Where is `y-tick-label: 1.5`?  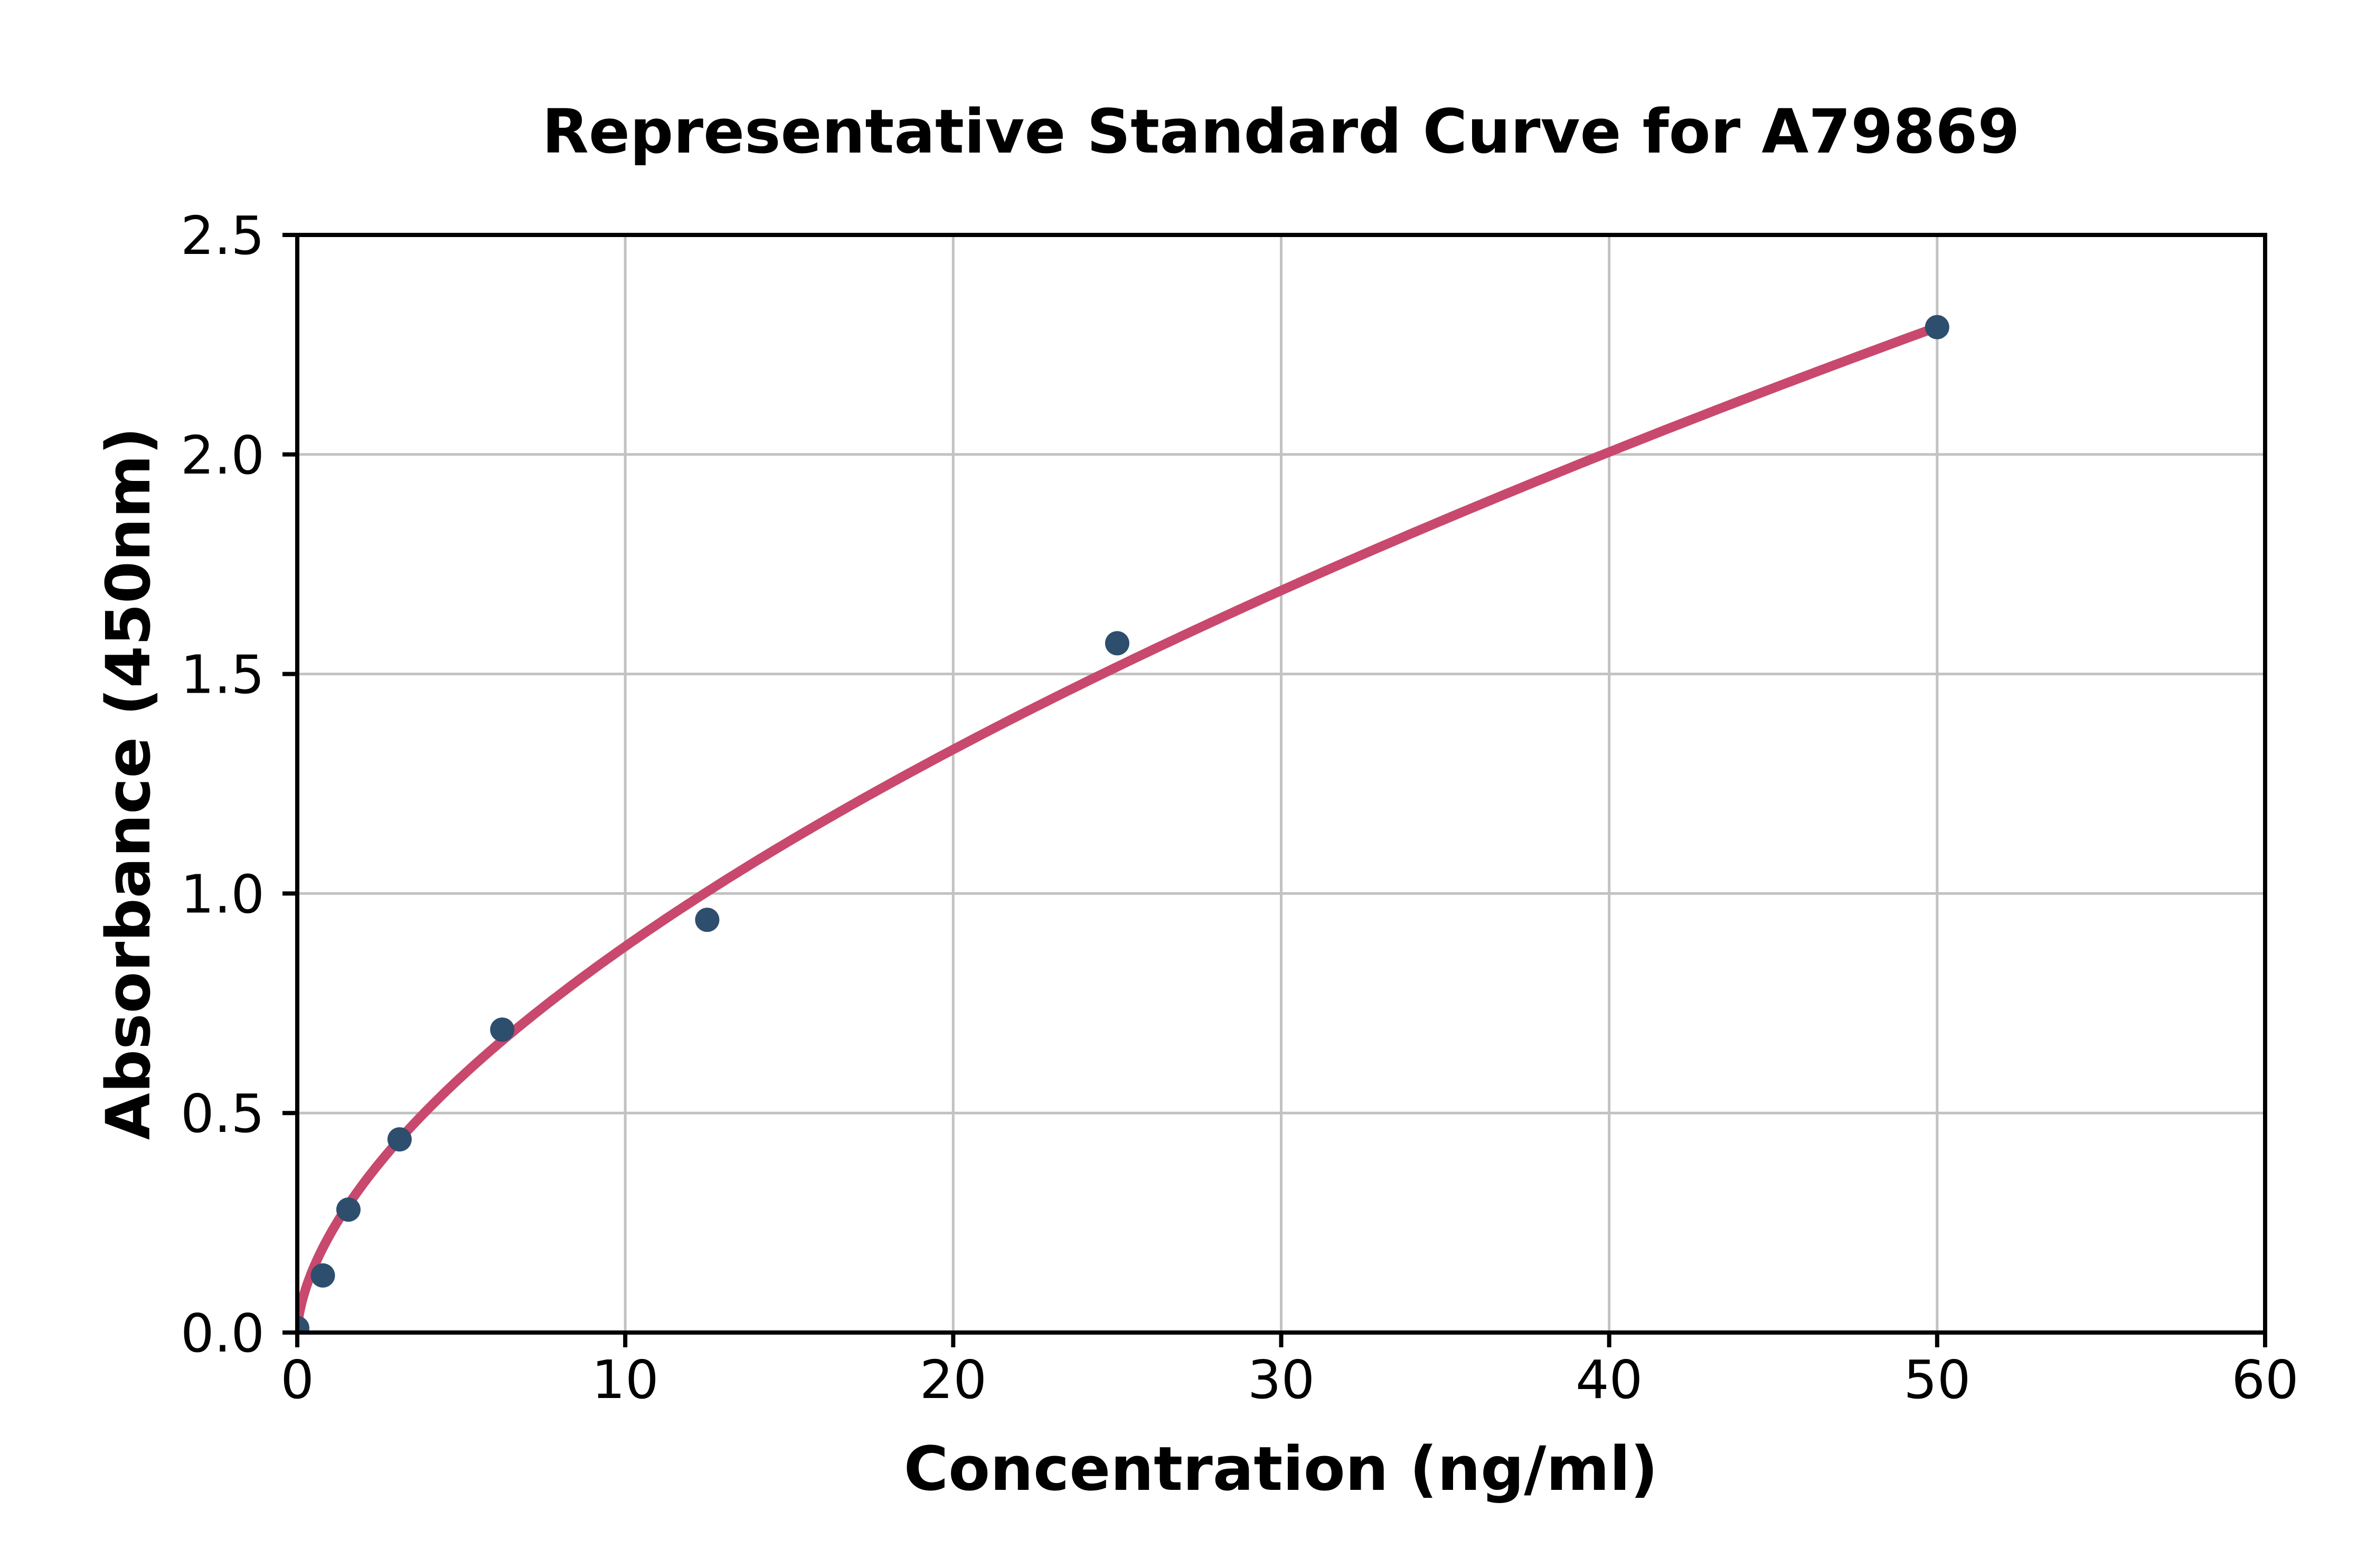 y-tick-label: 1.5 is located at coordinates (223, 675).